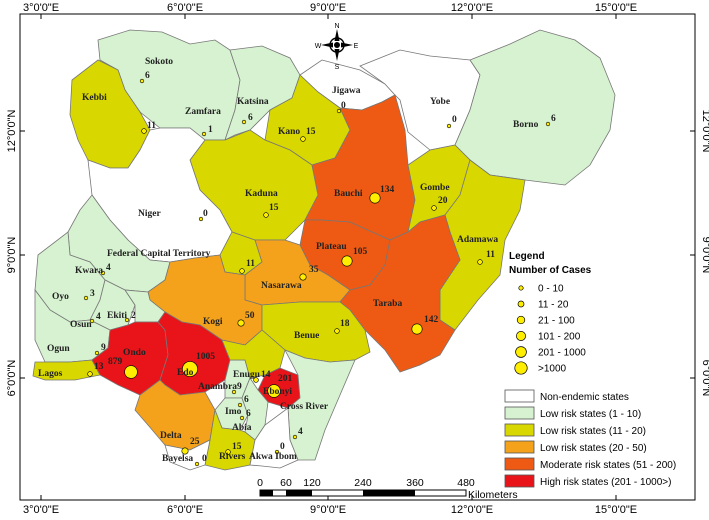  I want to click on case-marker-zamfara, so click(204, 134).